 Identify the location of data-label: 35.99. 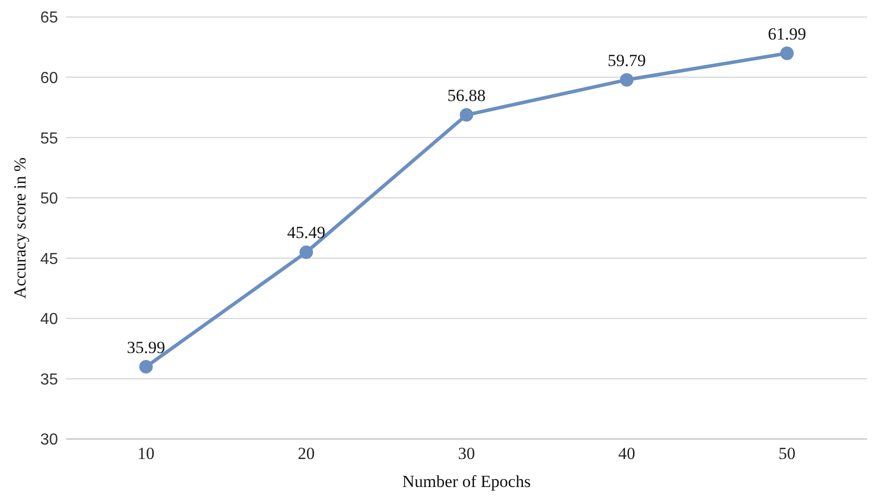
(146, 347).